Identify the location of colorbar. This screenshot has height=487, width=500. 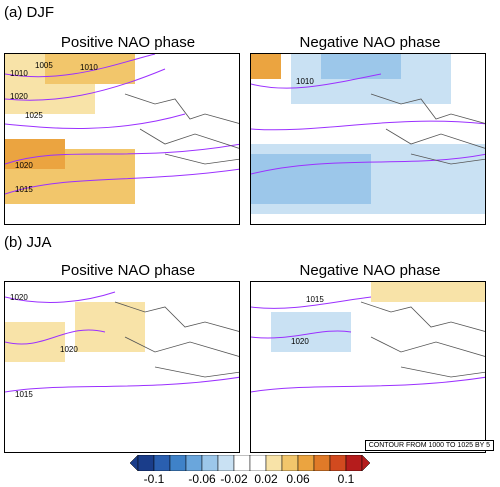
(250, 463).